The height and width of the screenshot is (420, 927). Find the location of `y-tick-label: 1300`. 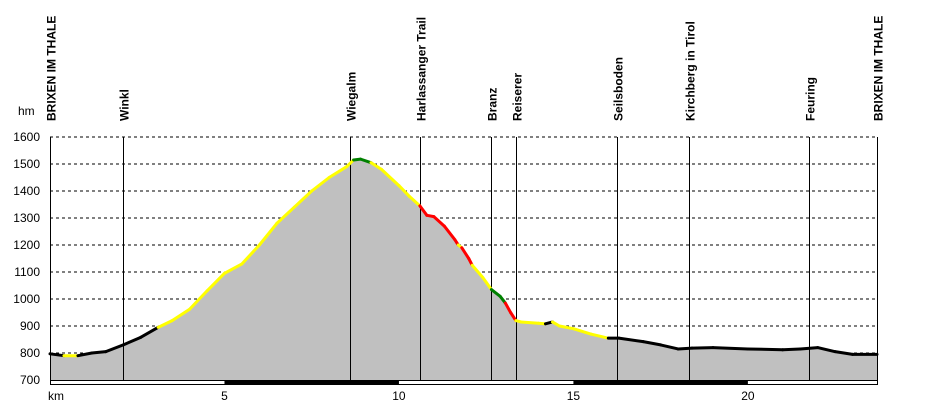

y-tick-label: 1300 is located at coordinates (26, 218).